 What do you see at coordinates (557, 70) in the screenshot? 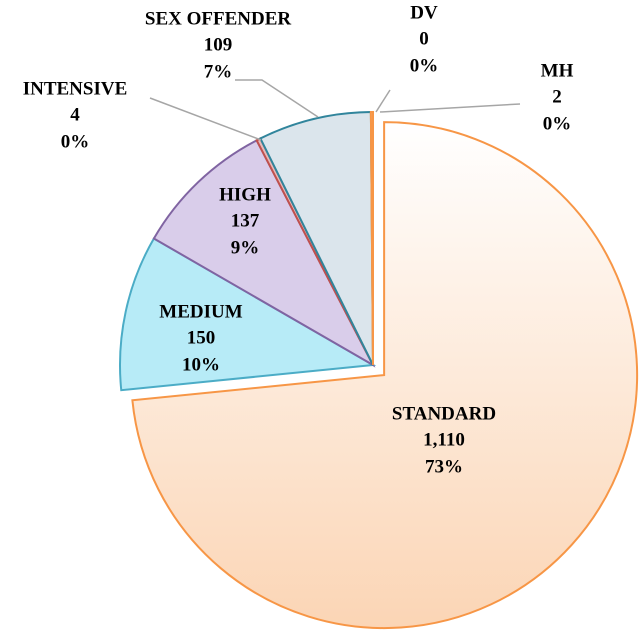
I see `slice-label: MH` at bounding box center [557, 70].